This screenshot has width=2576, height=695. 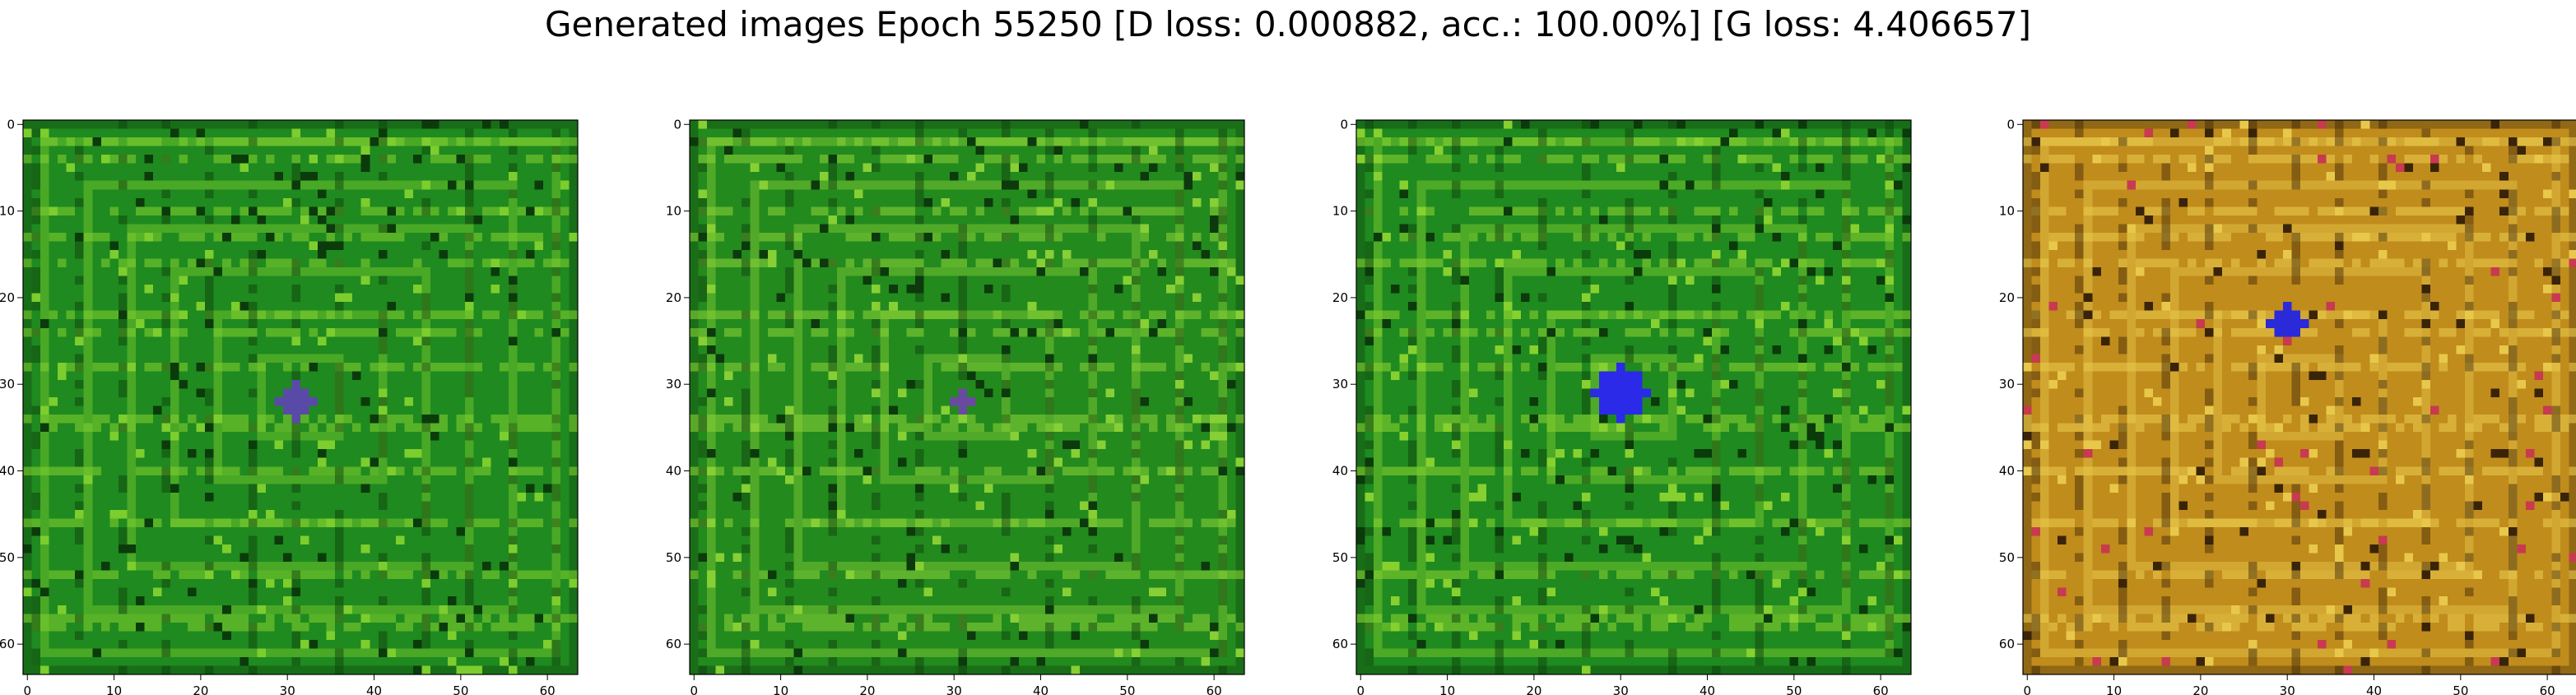 I want to click on x-tick-label-3-50: 50, so click(x=1794, y=689).